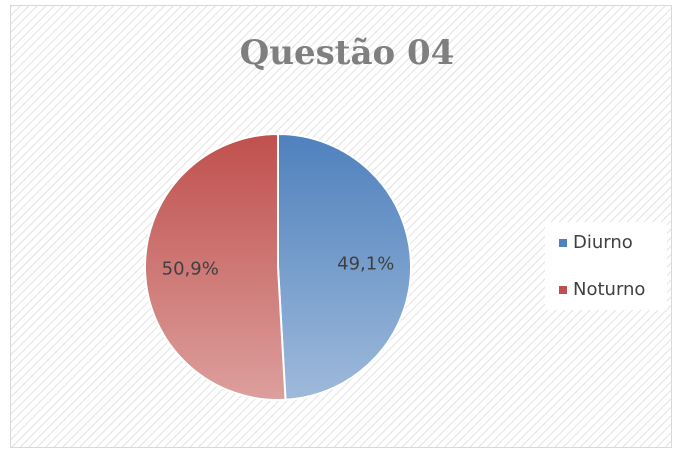  What do you see at coordinates (606, 266) in the screenshot?
I see `legend-box` at bounding box center [606, 266].